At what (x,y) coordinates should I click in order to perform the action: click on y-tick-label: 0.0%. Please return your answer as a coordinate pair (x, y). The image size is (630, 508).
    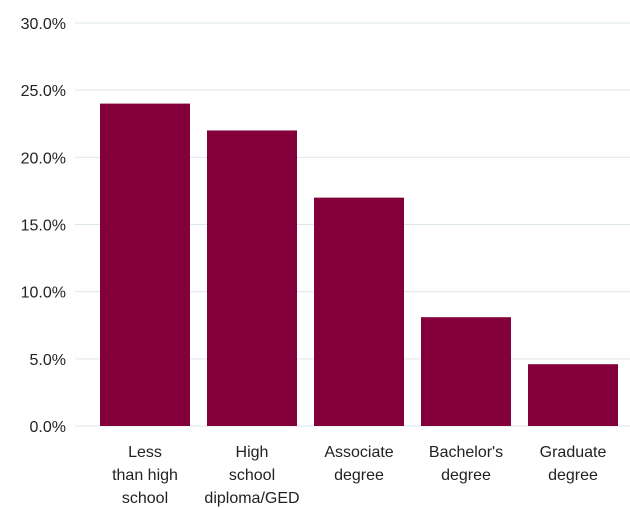
    Looking at the image, I should click on (48, 427).